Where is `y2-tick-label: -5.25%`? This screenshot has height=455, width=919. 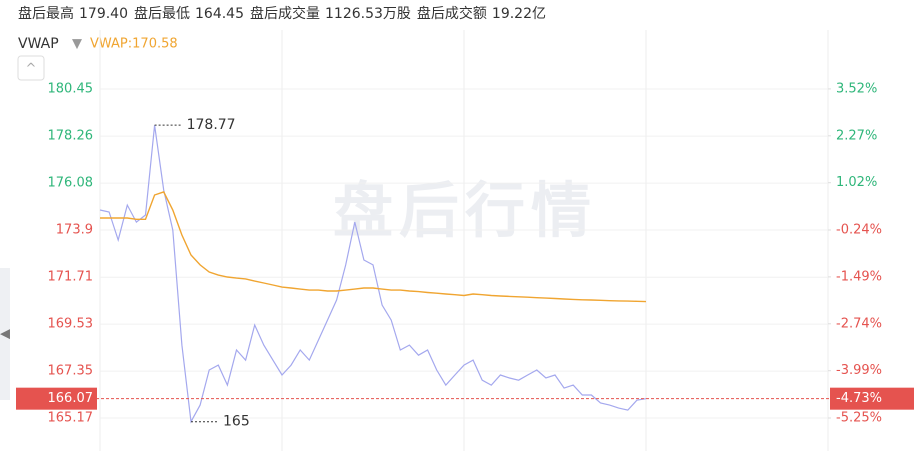 y2-tick-label: -5.25% is located at coordinates (859, 417).